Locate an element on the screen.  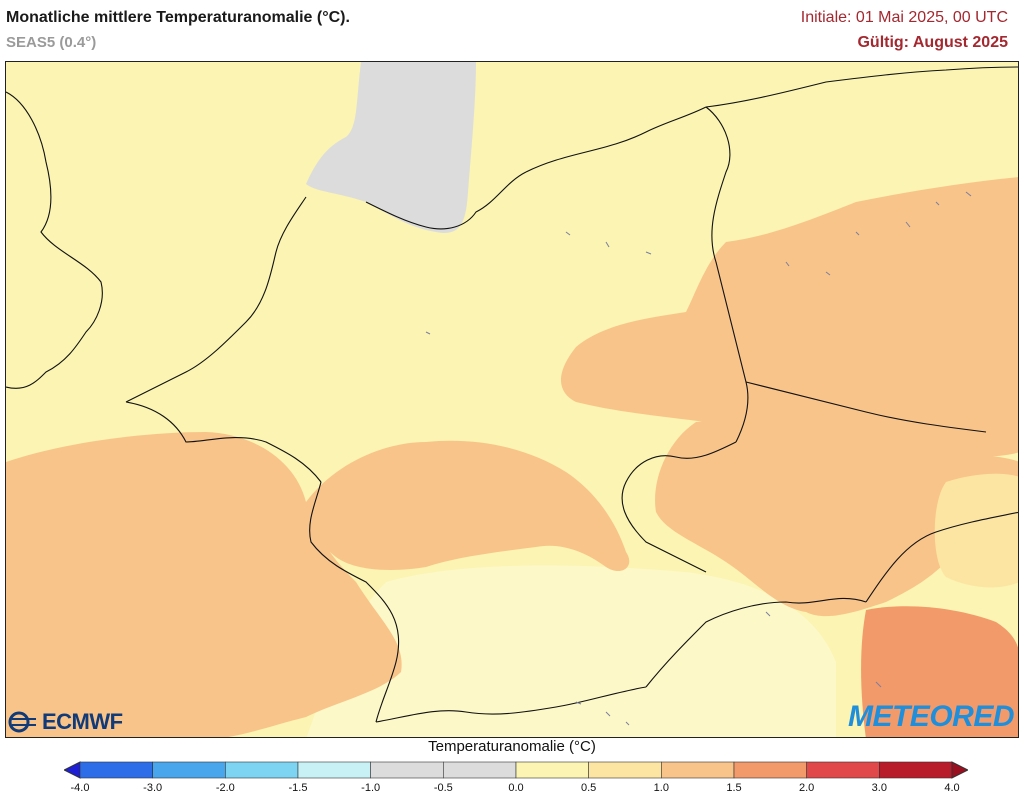
anomaly-zone-czech is located at coordinates (836, 518).